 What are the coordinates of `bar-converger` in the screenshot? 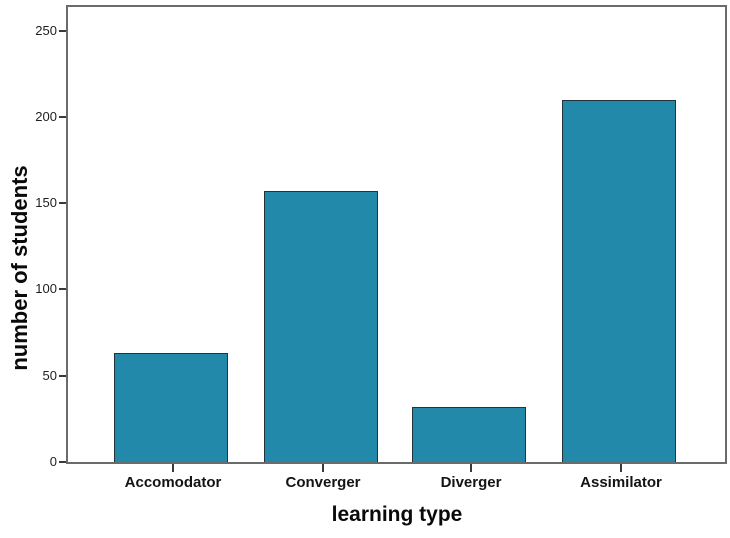 It's located at (321, 326).